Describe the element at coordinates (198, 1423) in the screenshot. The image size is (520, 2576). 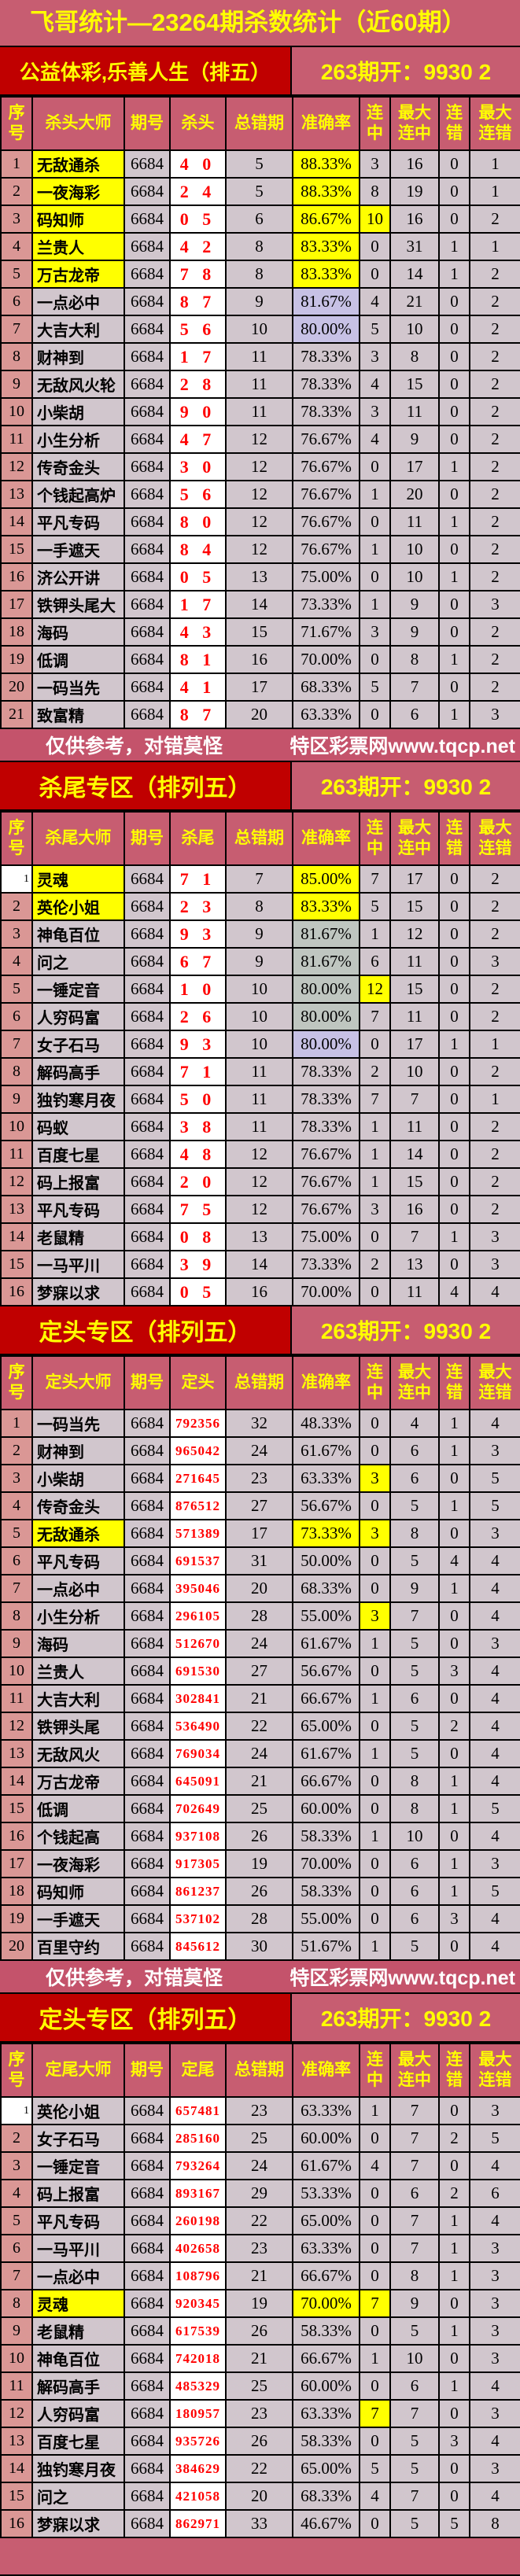
I see `kill-number-cell: 792356` at that location.